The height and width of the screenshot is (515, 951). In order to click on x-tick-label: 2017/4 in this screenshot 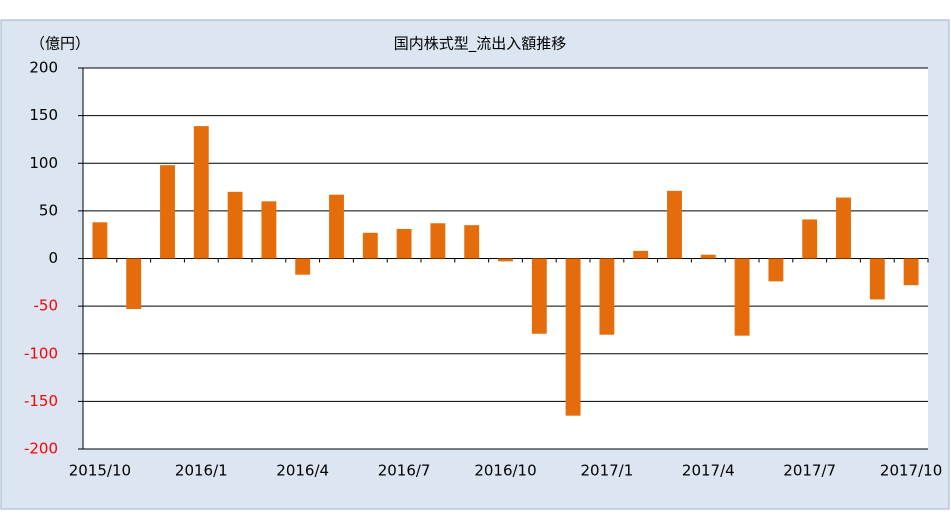, I will do `click(708, 471)`.